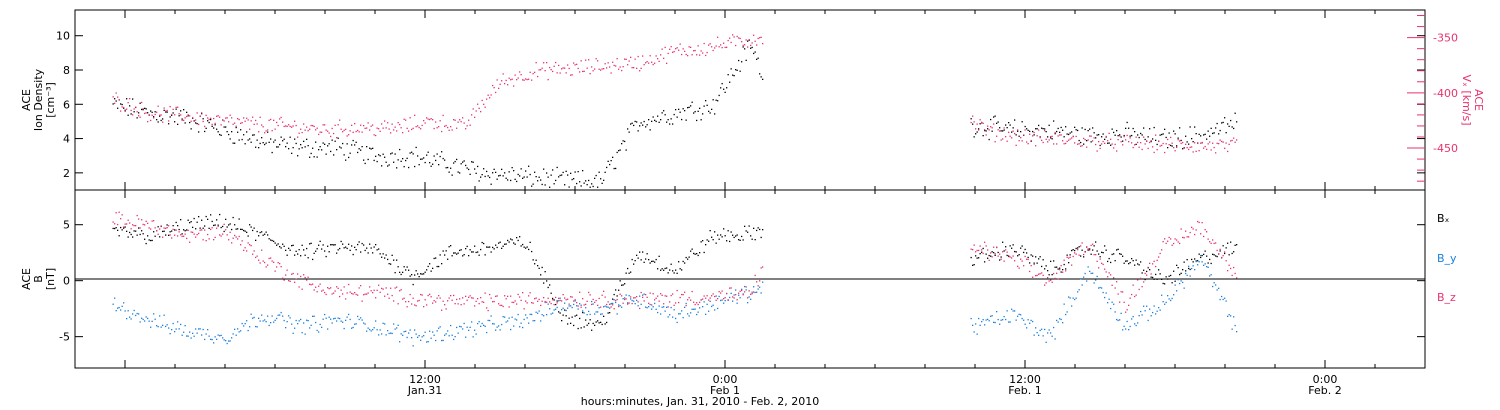 The width and height of the screenshot is (1500, 410). I want to click on y-tick-label-left: 6, so click(66, 104).